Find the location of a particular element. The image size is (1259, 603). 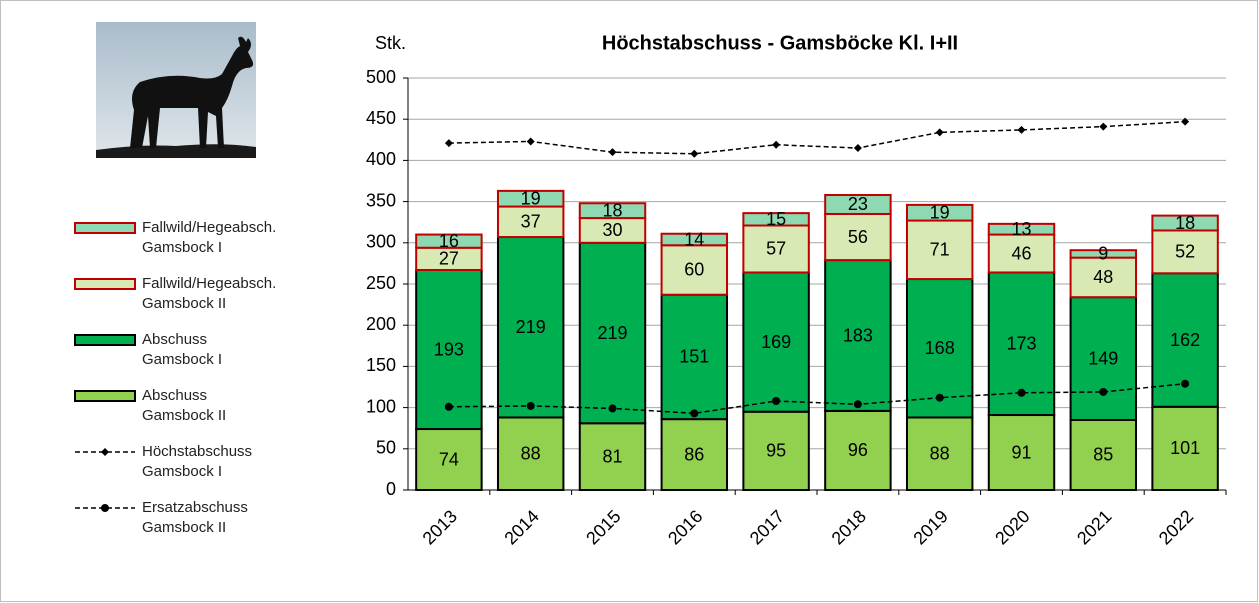

data-label: 95 is located at coordinates (776, 451).